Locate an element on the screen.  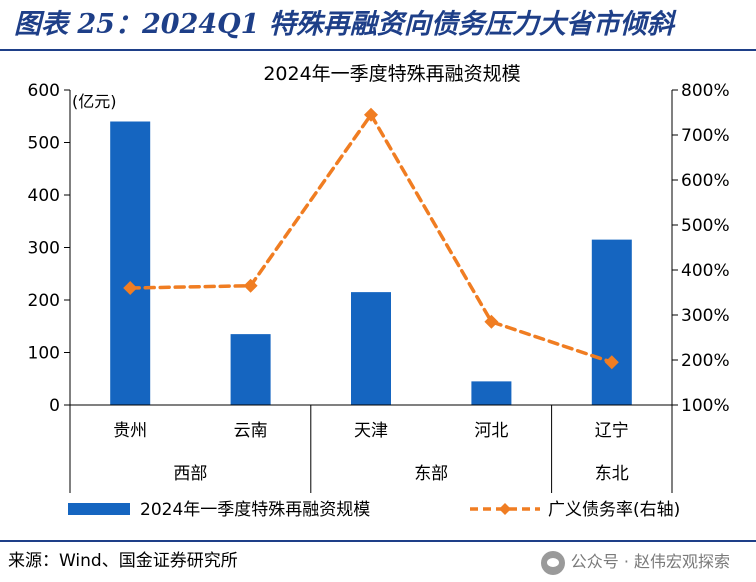
y-left-tick-label: 200 is located at coordinates (44, 301).